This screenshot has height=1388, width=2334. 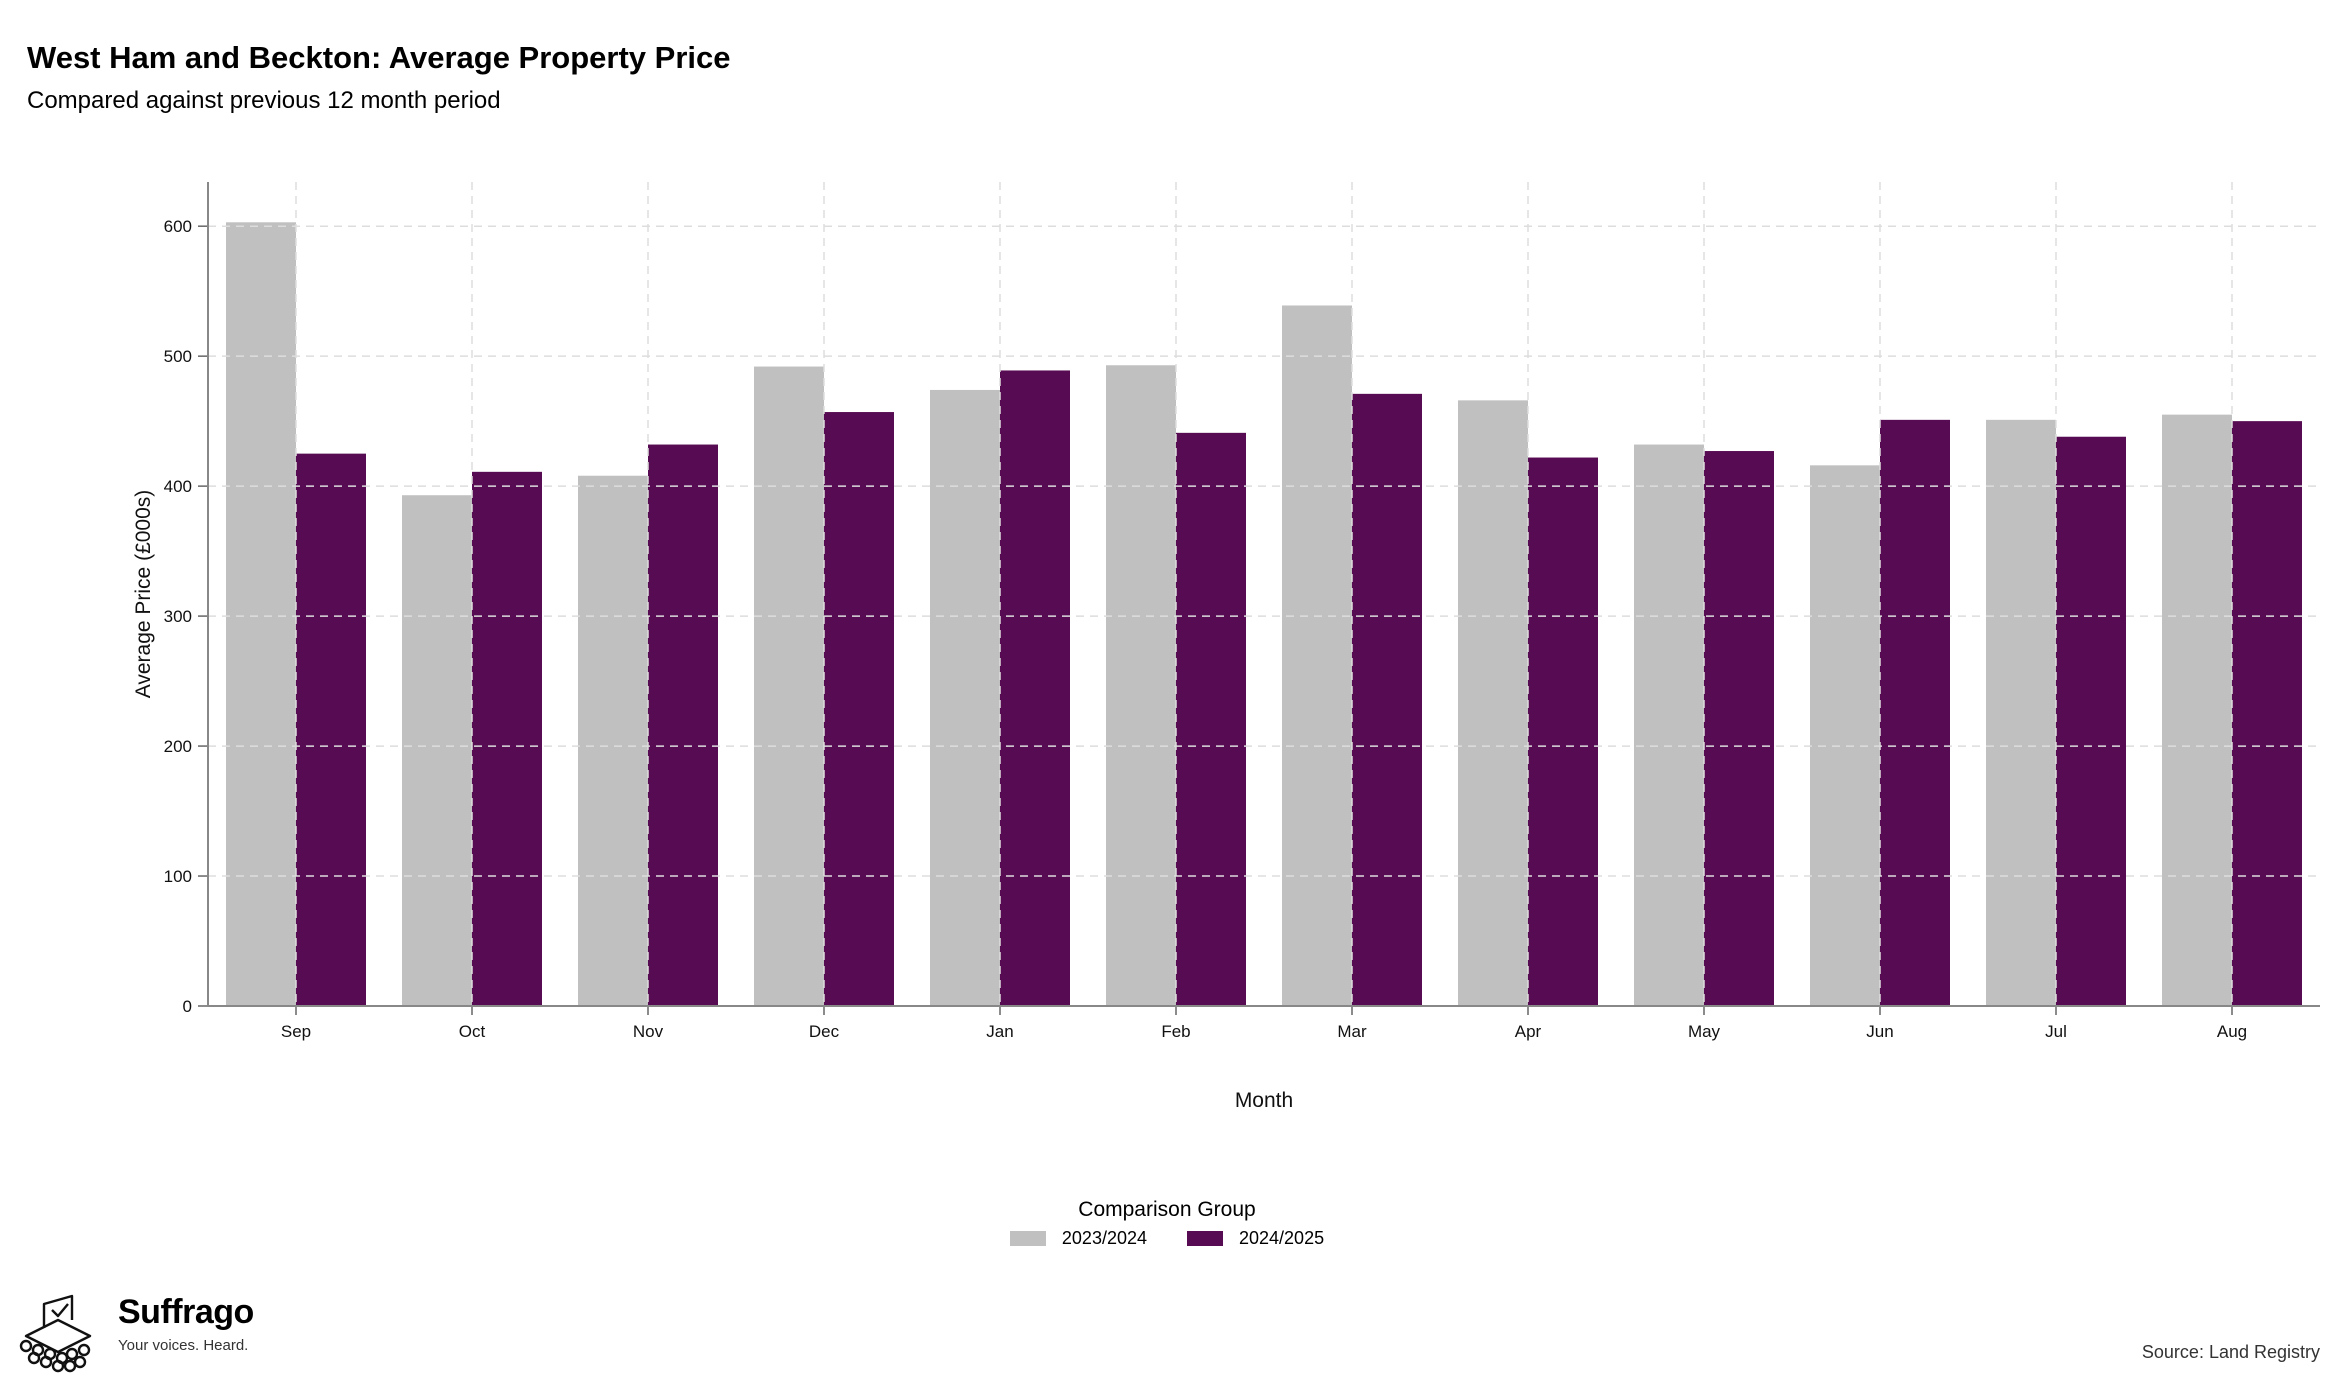 I want to click on legend-item-2023-2024: 2023/2024, so click(x=1078, y=1238).